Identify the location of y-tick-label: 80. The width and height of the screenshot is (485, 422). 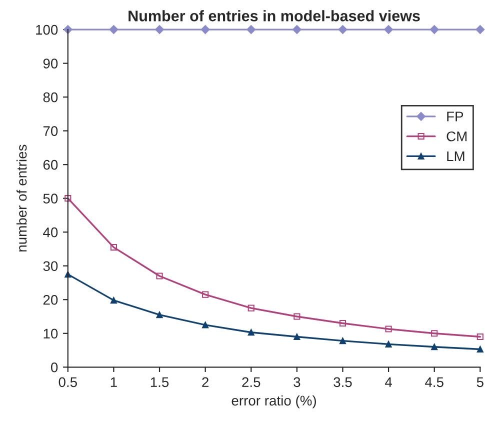
(50, 97).